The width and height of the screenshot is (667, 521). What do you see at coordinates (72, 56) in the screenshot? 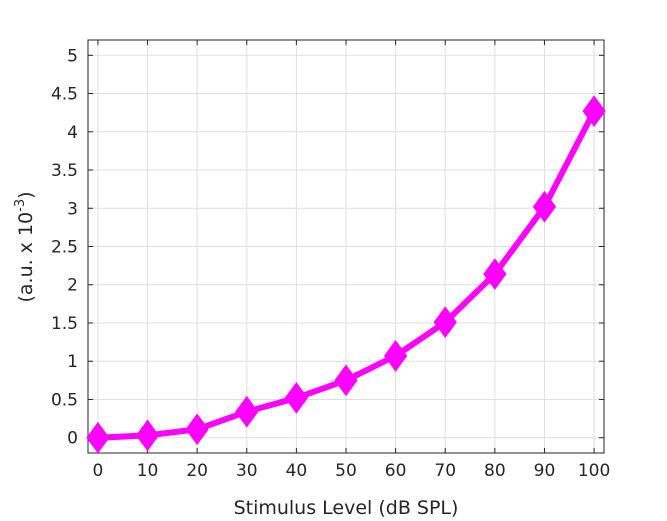
I see `y-tick-label: 5` at bounding box center [72, 56].